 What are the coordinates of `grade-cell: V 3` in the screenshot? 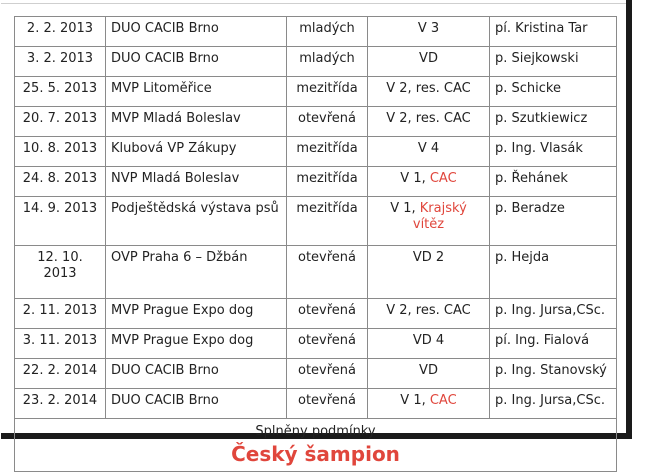 It's located at (428, 31).